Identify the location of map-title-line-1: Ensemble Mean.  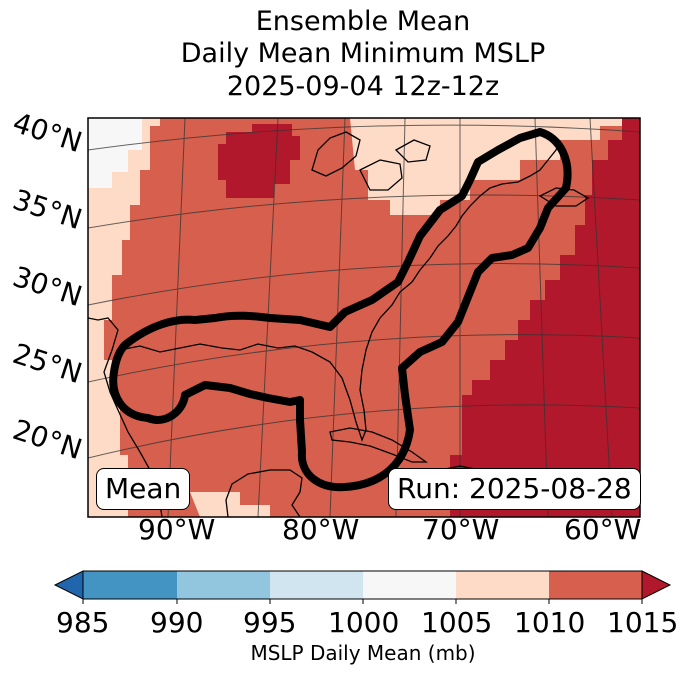
(363, 21).